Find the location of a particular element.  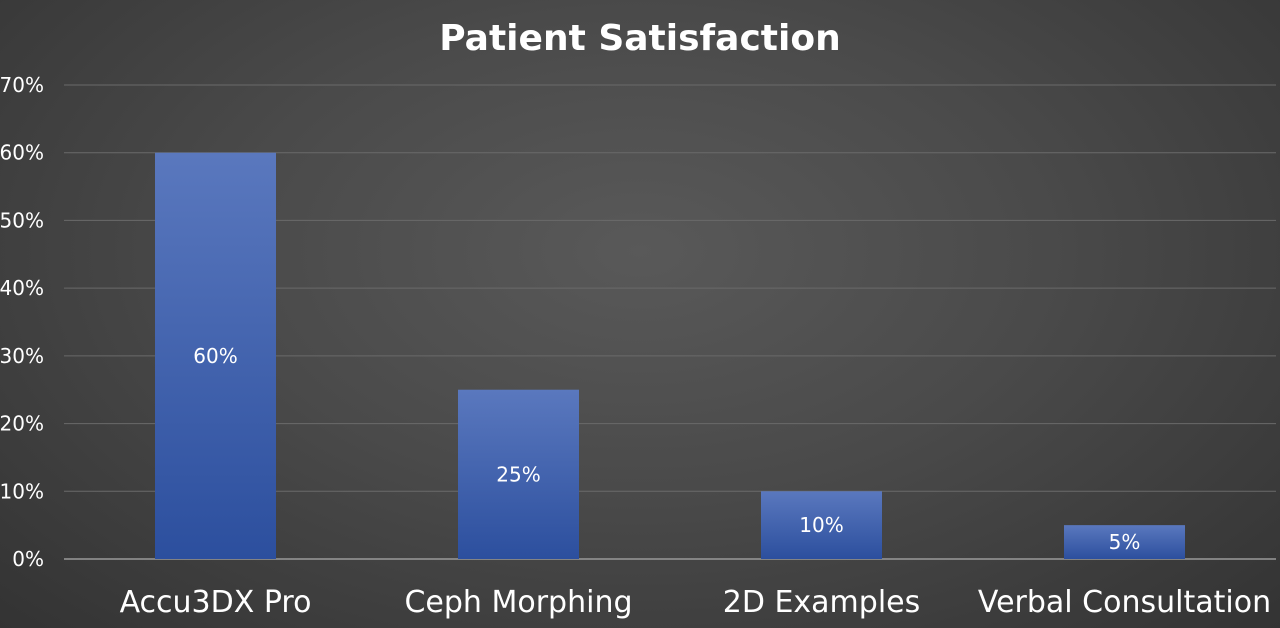

data-label: 60% is located at coordinates (215, 356).